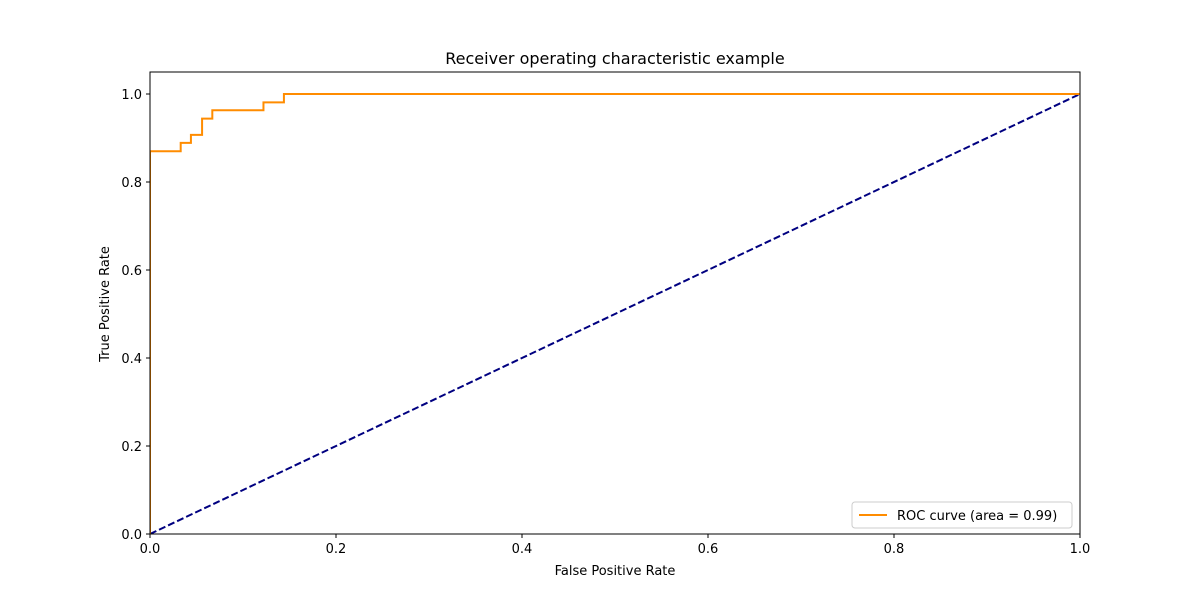 The width and height of the screenshot is (1200, 600). I want to click on x-tick-label: 0.2, so click(336, 549).